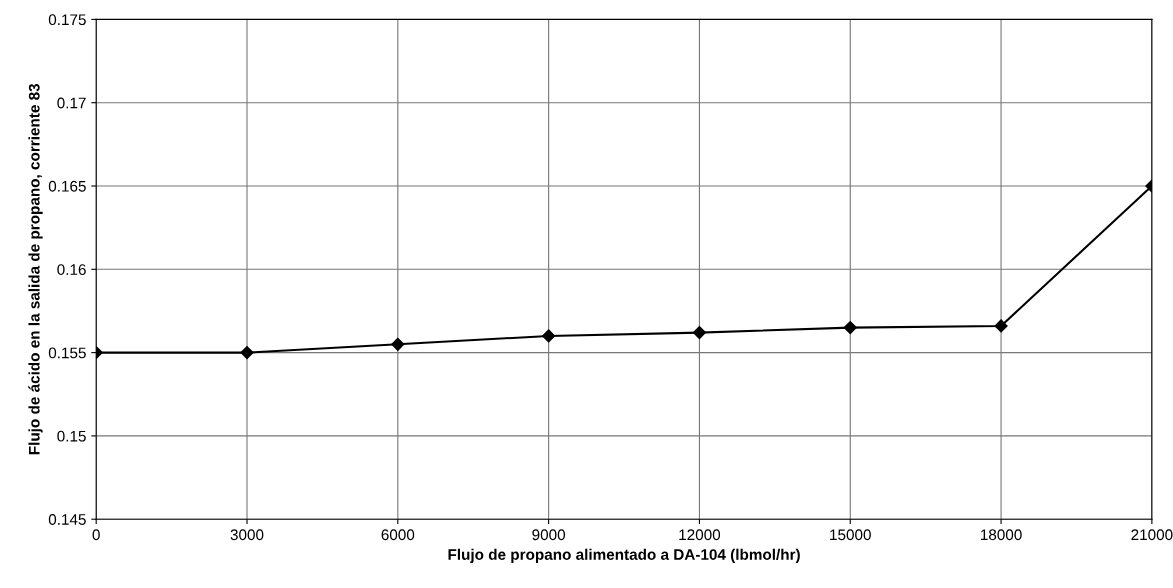 The width and height of the screenshot is (1173, 588). What do you see at coordinates (624, 555) in the screenshot?
I see `x-axis-title: Flujo de propano alimentado a DA-104 (lbmol/hr)` at bounding box center [624, 555].